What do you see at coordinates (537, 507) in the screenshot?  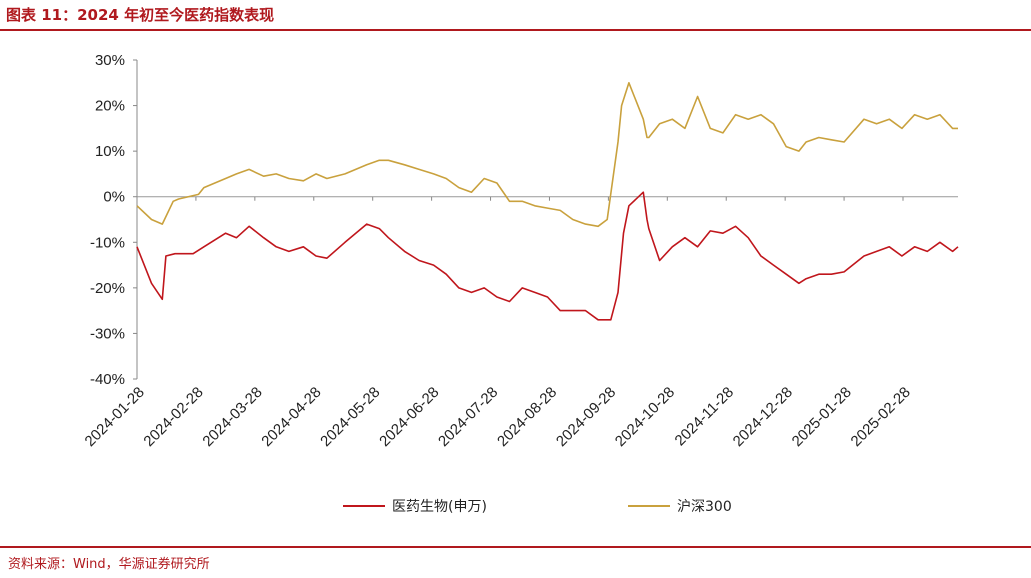 I see `legend: 医药生物(申万) 沪深300` at bounding box center [537, 507].